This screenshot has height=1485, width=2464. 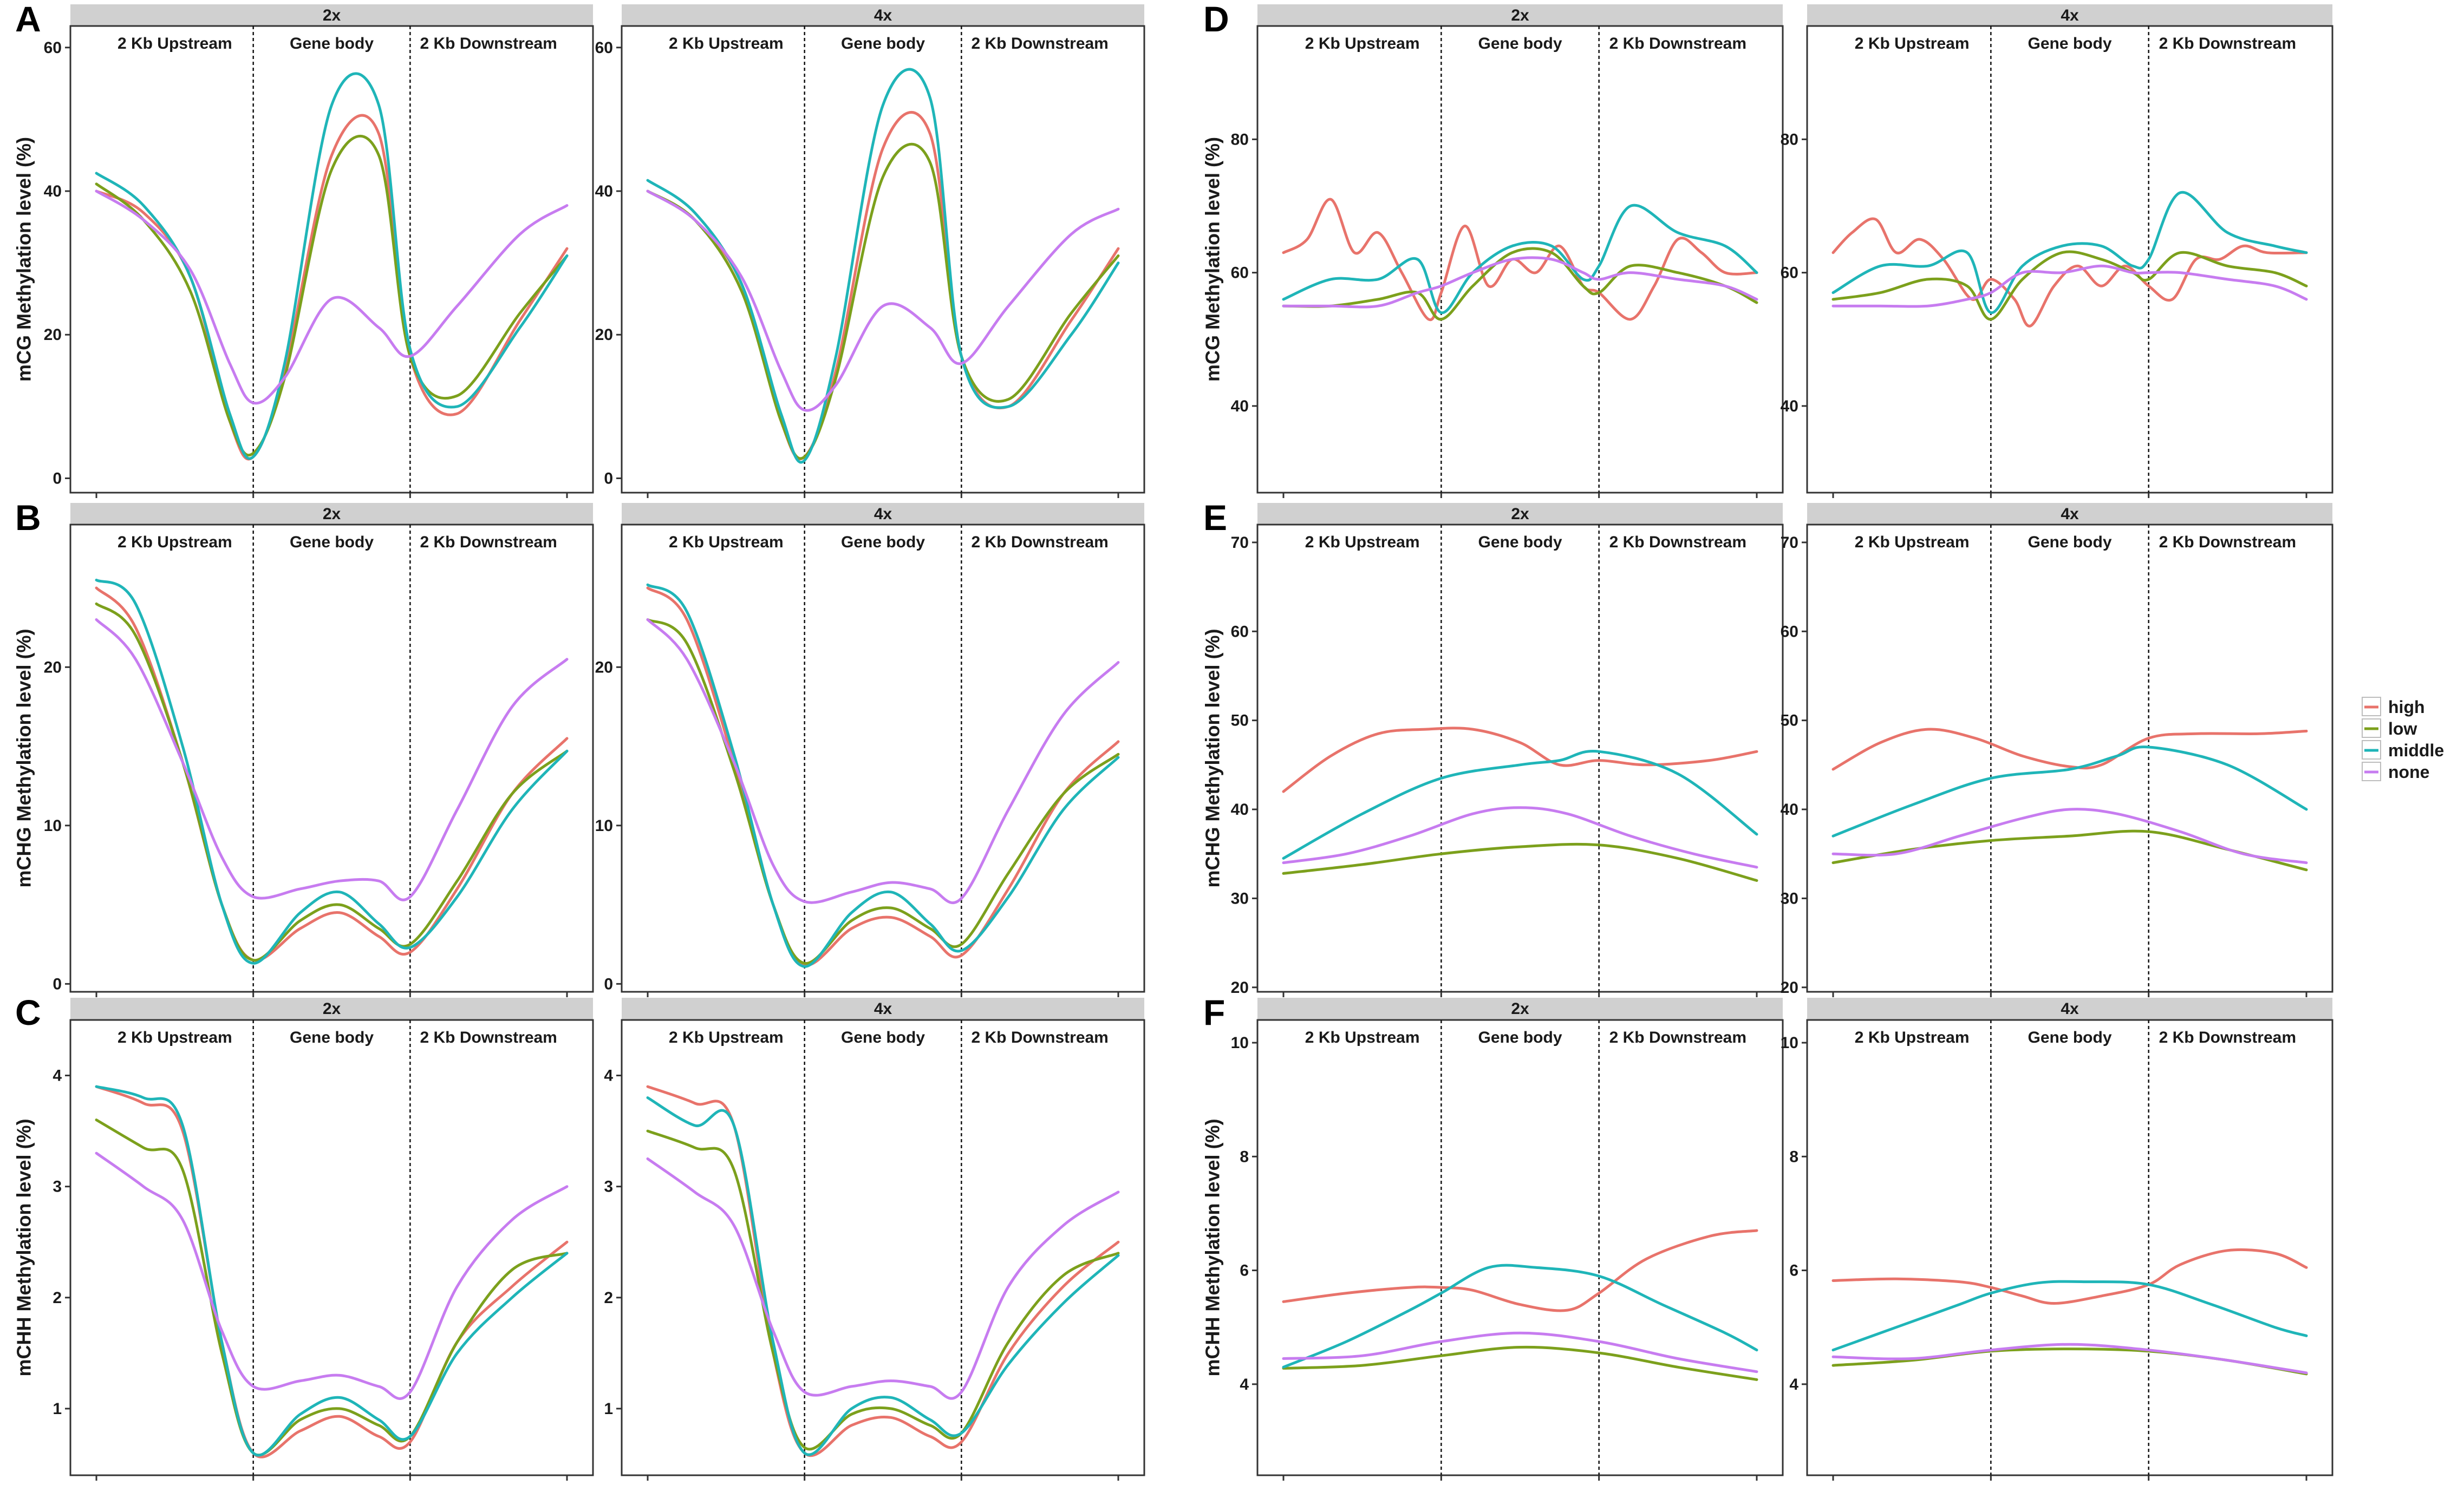 What do you see at coordinates (1789, 721) in the screenshot?
I see `y-tick-label: 50` at bounding box center [1789, 721].